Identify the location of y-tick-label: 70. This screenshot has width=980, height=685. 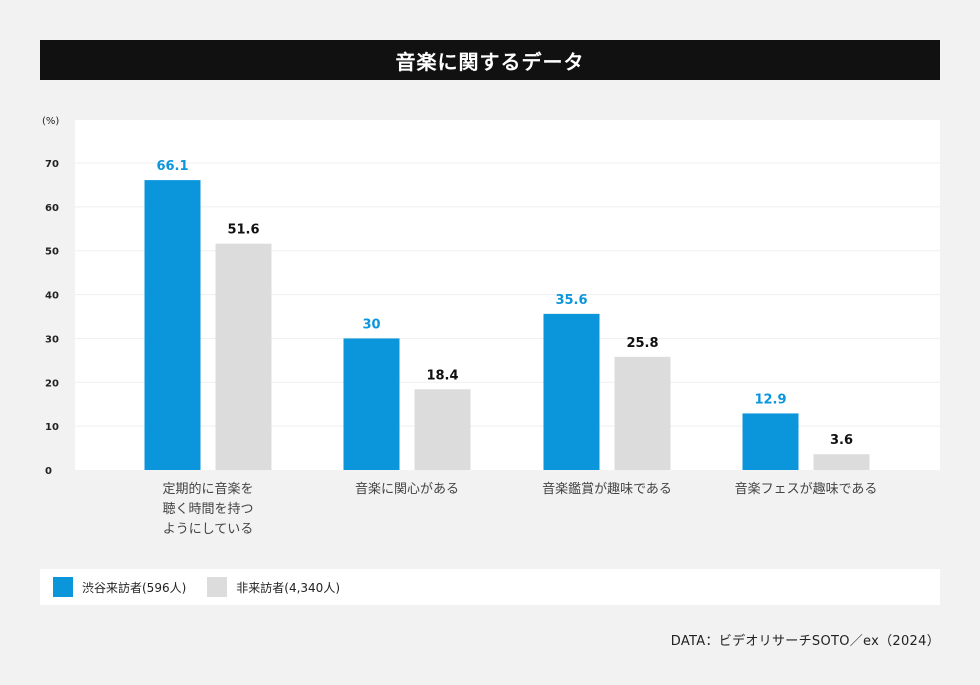
(52, 164).